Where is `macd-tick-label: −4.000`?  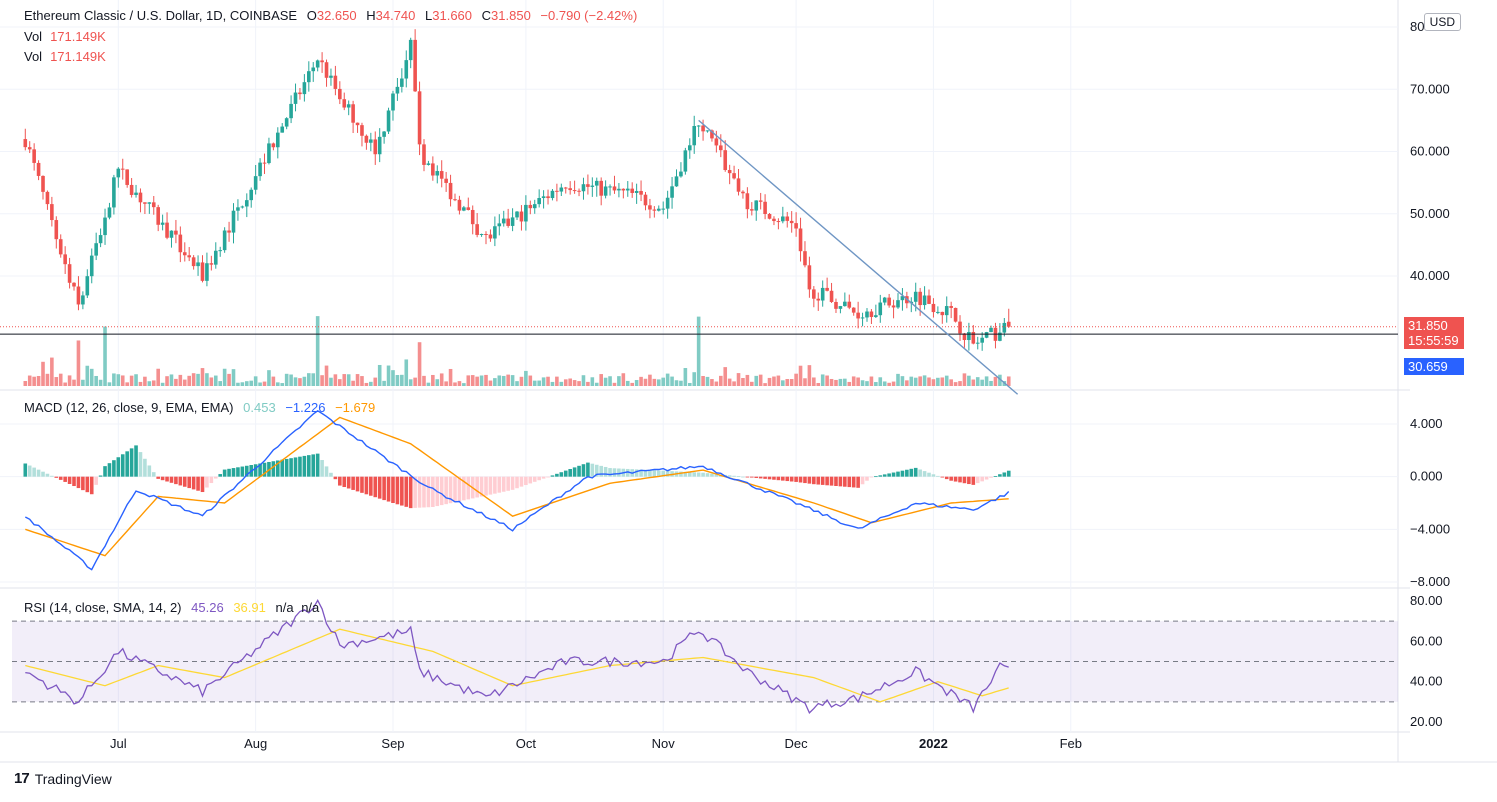 macd-tick-label: −4.000 is located at coordinates (1430, 528).